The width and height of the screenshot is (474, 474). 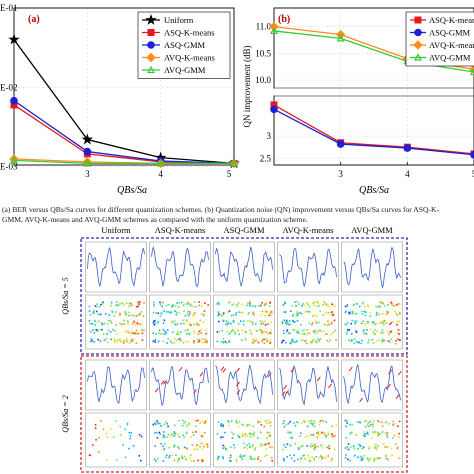 What do you see at coordinates (244, 267) in the screenshot?
I see `waveform-panel` at bounding box center [244, 267].